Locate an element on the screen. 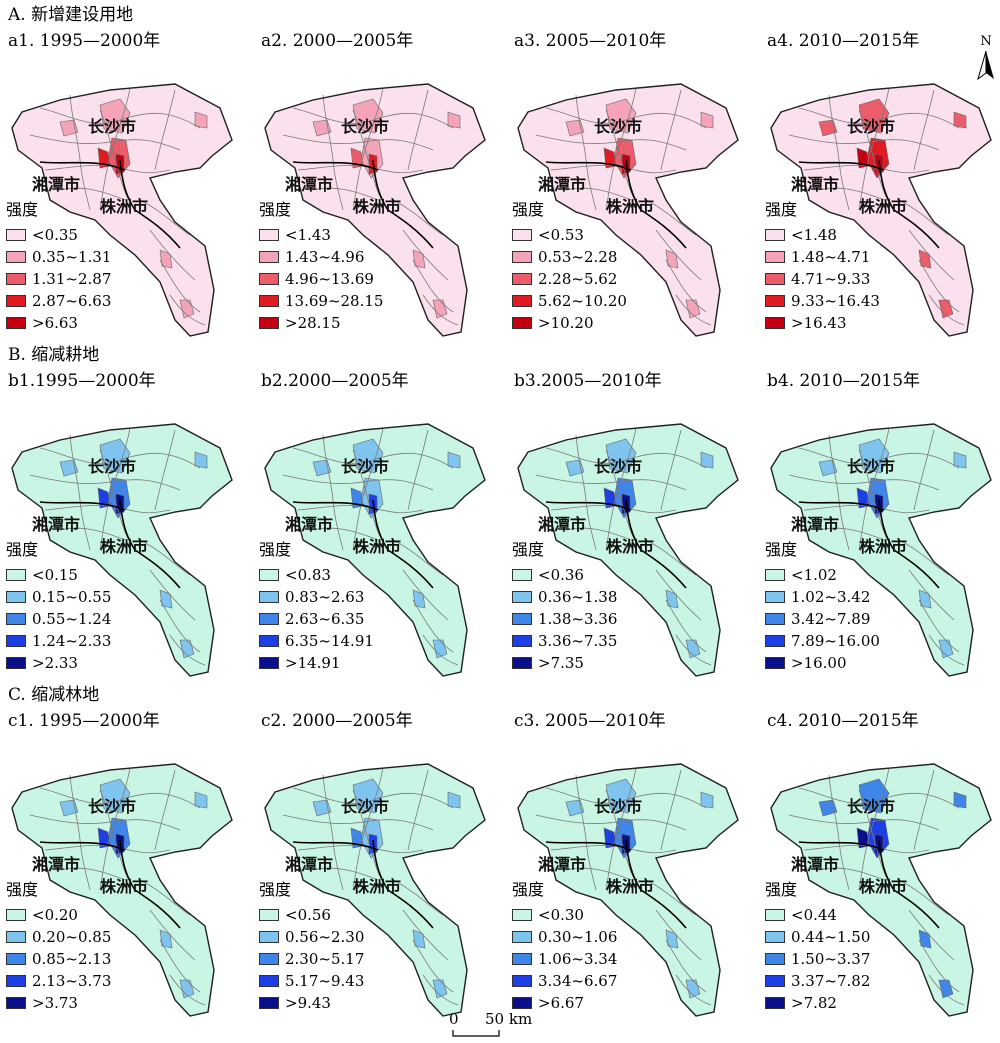 The image size is (1000, 1043). legend-item: 0.35~1.31 is located at coordinates (58, 257).